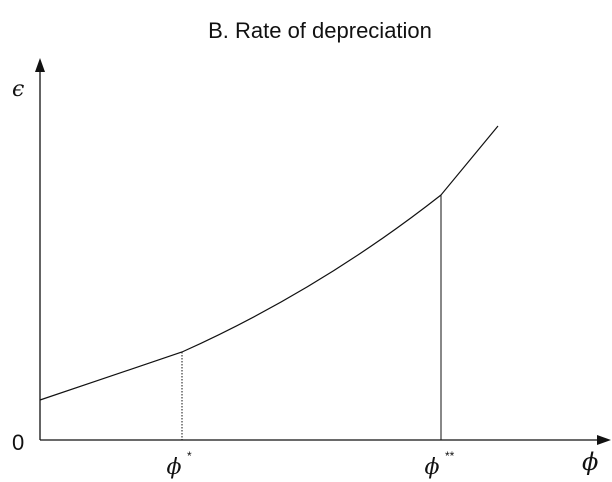 This screenshot has height=482, width=612. Describe the element at coordinates (590, 462) in the screenshot. I see `x-axis-label: ϕ` at that location.